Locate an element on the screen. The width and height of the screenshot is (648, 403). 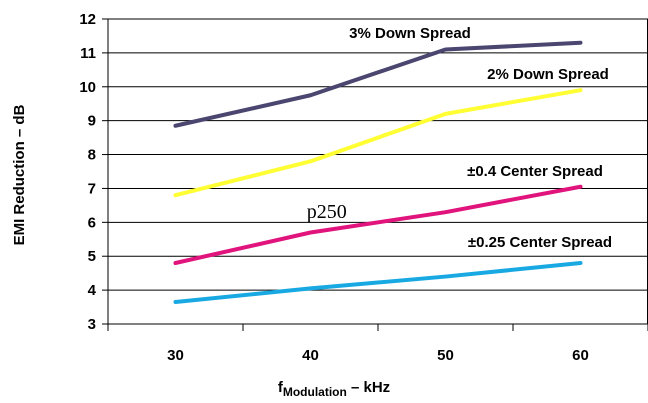
y-tick-label-3: 3 is located at coordinates (92, 324).